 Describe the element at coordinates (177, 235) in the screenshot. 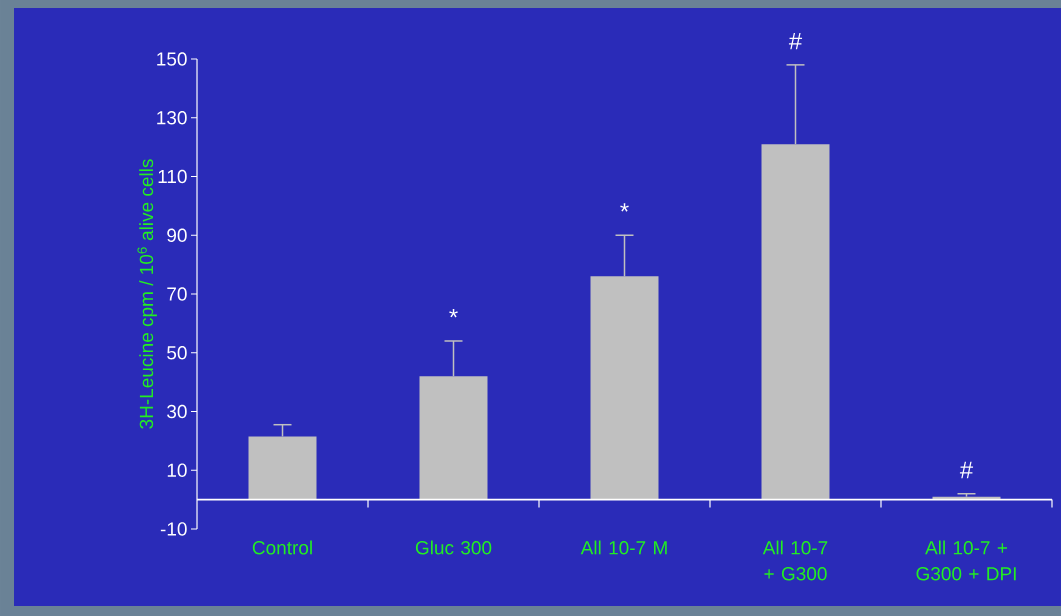

I see `y-tick-label: 90` at that location.